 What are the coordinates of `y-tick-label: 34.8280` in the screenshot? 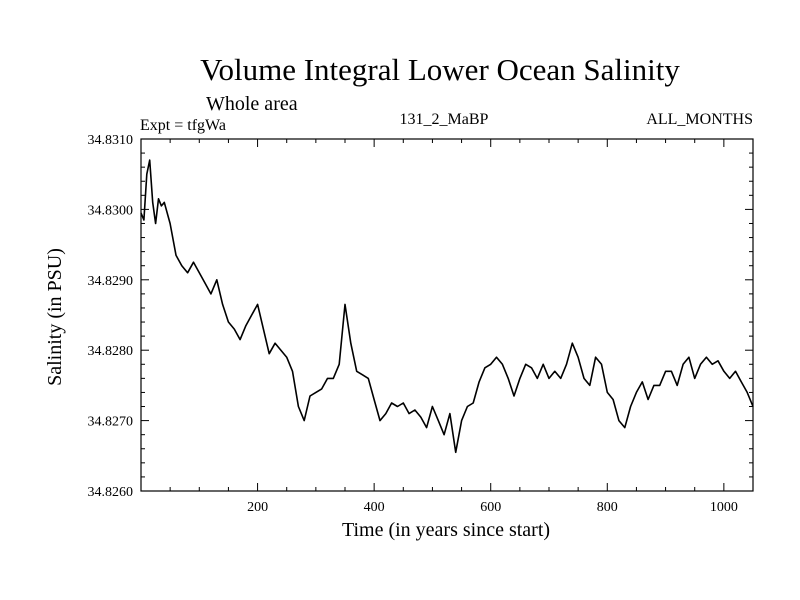 It's located at (111, 351).